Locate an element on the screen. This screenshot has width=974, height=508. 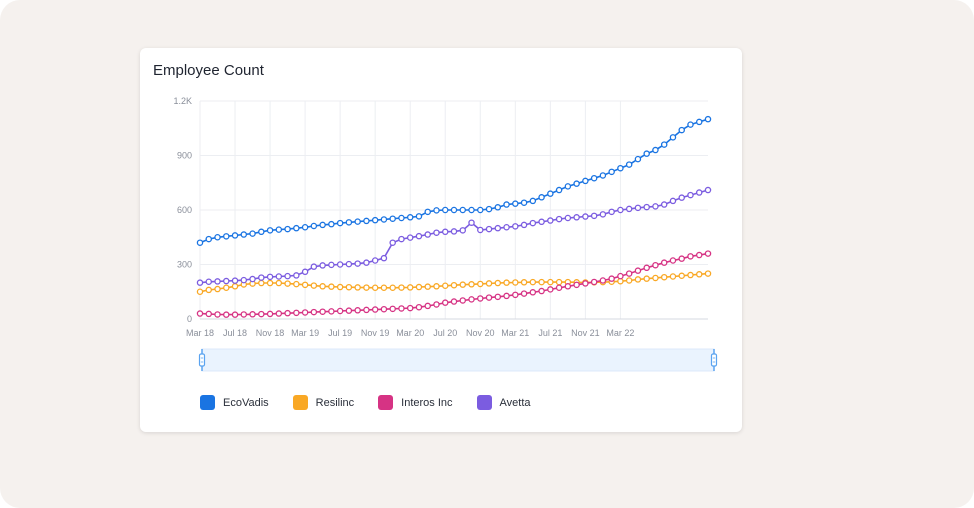
legend-item-interos: Interos Inc is located at coordinates (415, 402).